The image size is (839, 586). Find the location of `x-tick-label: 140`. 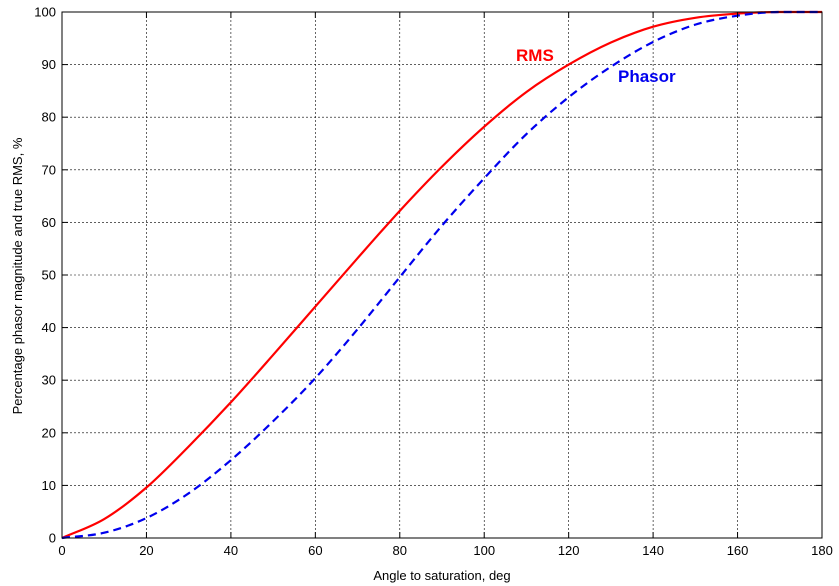

x-tick-label: 140 is located at coordinates (653, 550).